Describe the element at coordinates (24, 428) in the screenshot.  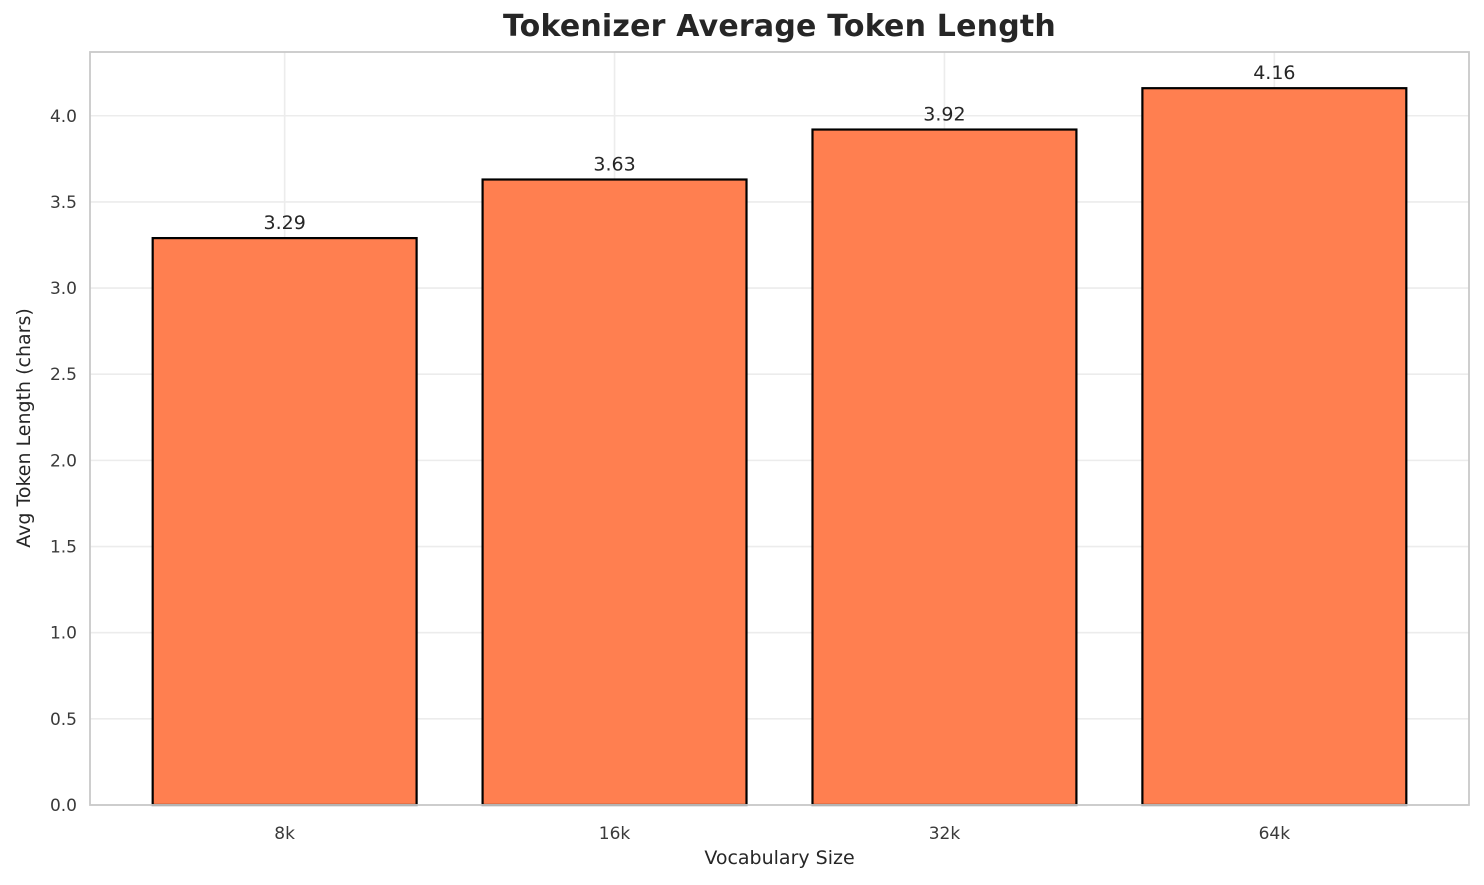
I see `y-axis-label: Avg Token Length (chars)` at that location.